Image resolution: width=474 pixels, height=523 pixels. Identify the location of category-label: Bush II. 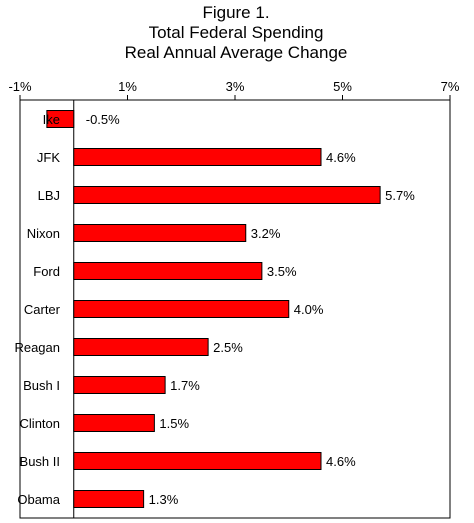
(40, 461).